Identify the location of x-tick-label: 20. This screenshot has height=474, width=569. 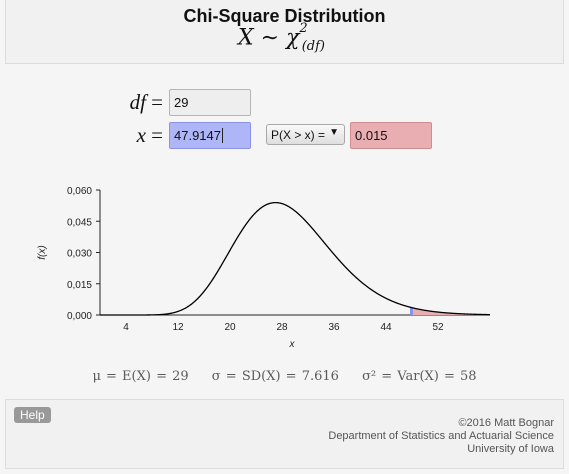
(230, 327).